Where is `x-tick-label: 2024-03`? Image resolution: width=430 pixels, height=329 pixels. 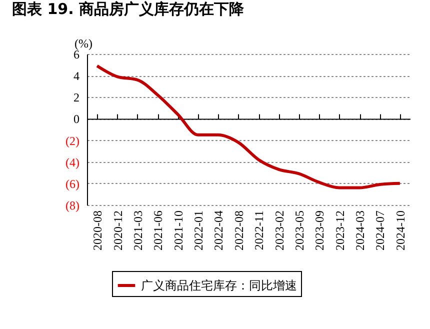 x-tick-label: 2024-03 is located at coordinates (360, 230).